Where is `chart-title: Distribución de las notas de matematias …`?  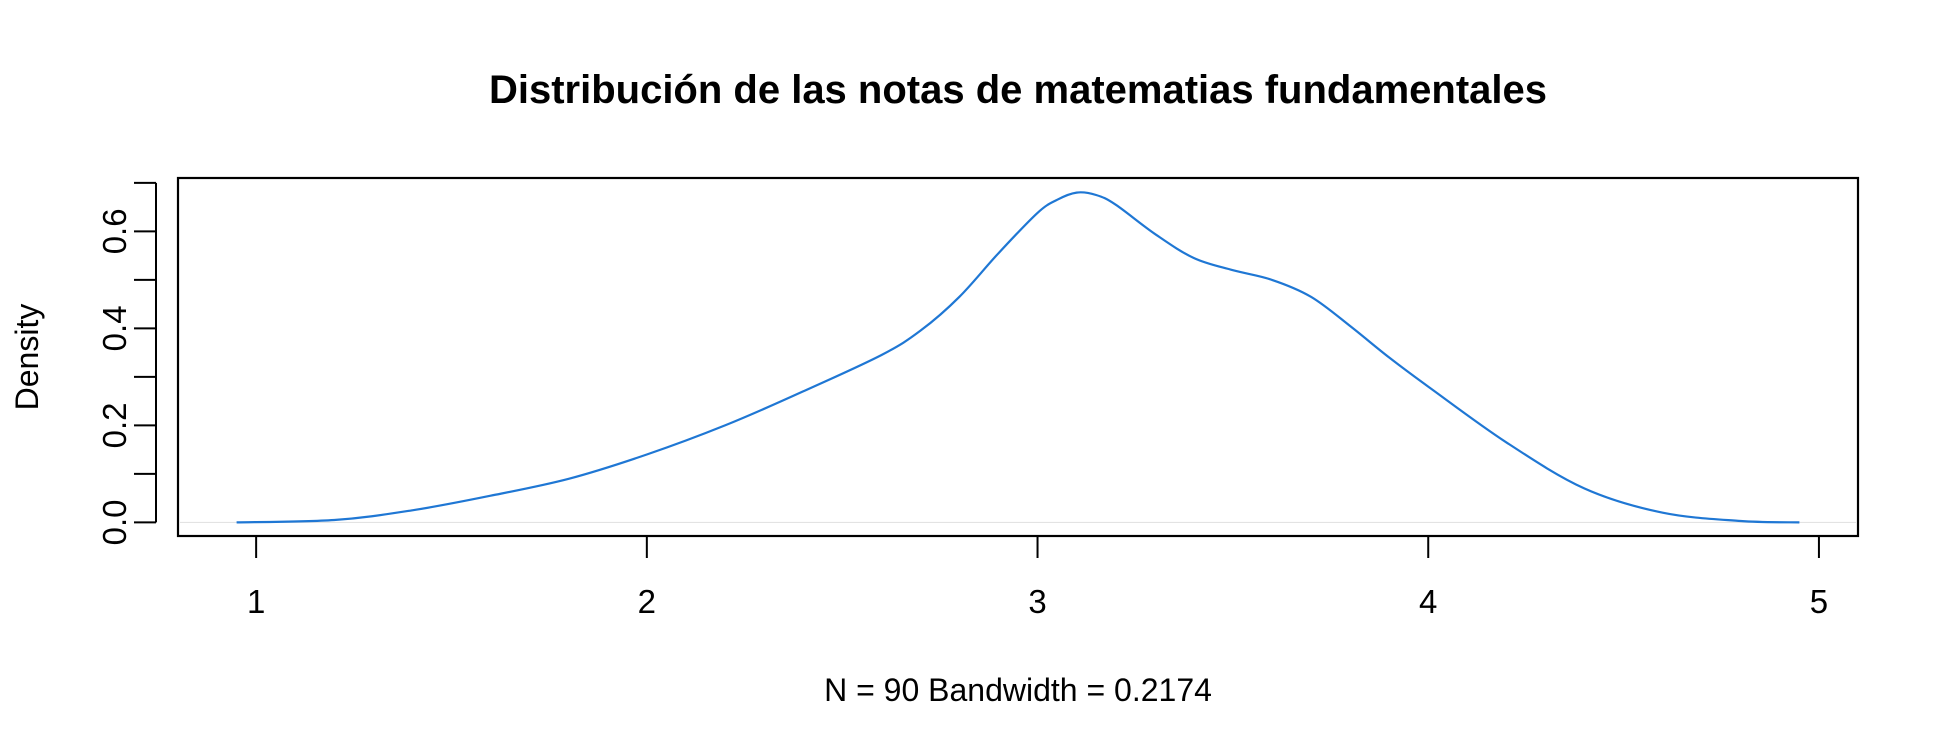
chart-title: Distribución de las notas de matematias … is located at coordinates (1018, 90).